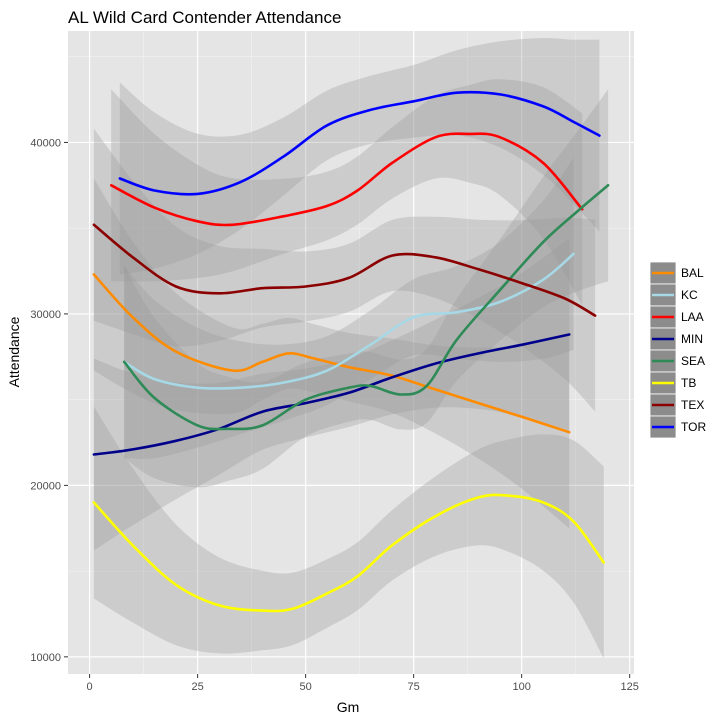 This screenshot has height=720, width=720. What do you see at coordinates (629, 687) in the screenshot?
I see `x-tick-label: 125` at bounding box center [629, 687].